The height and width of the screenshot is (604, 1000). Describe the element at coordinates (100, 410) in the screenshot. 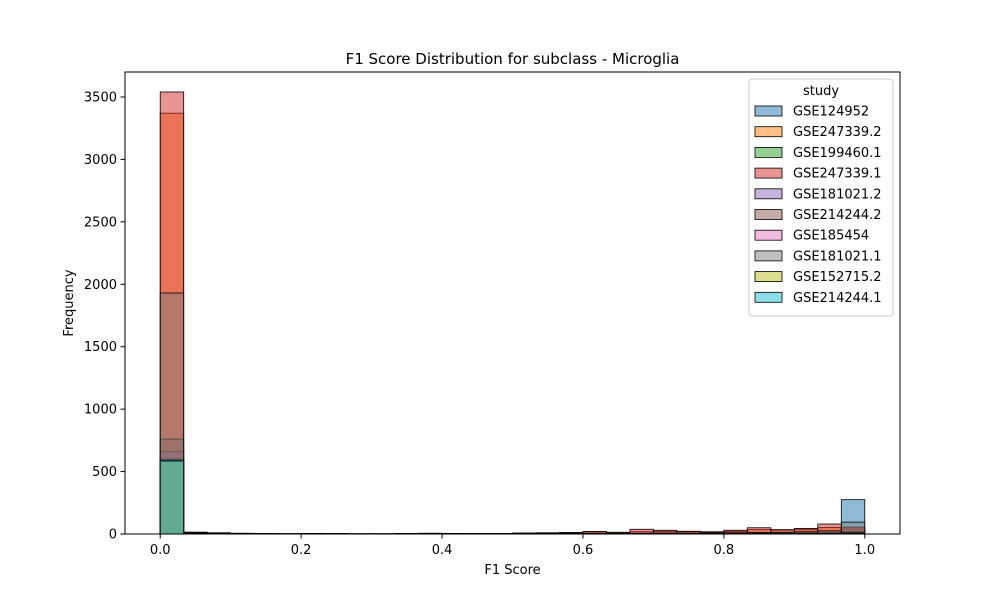

I see `y-tick-label: 1000` at that location.